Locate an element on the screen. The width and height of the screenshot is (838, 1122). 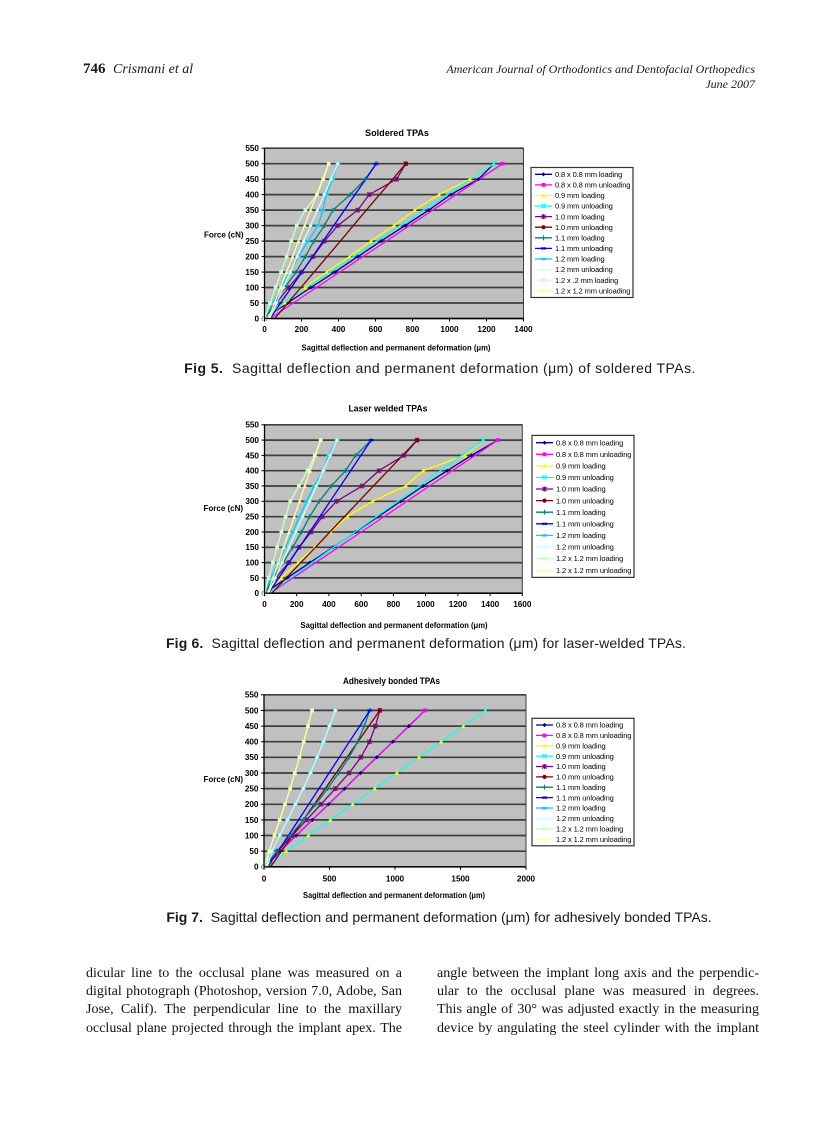
svg-text: 1600 is located at coordinates (522, 604).